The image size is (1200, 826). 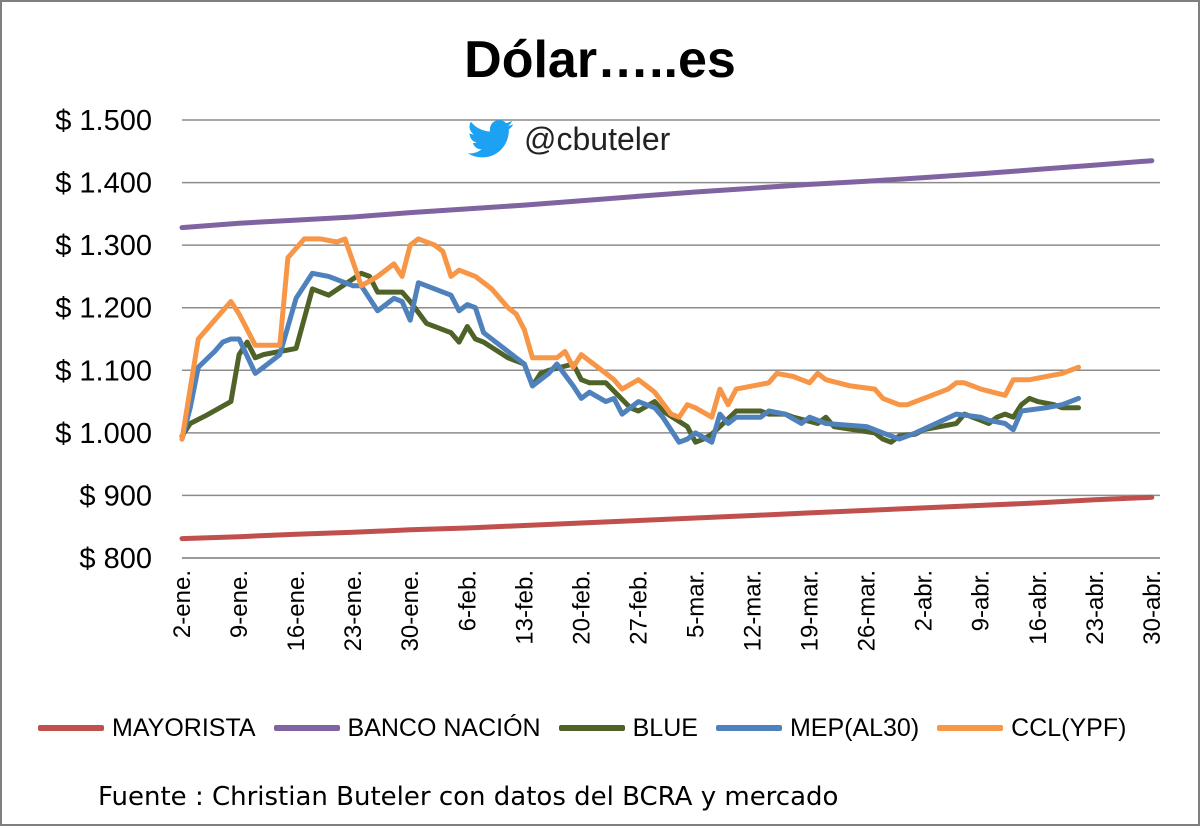 I want to click on twitter-handle: @cbuteler, so click(x=569, y=139).